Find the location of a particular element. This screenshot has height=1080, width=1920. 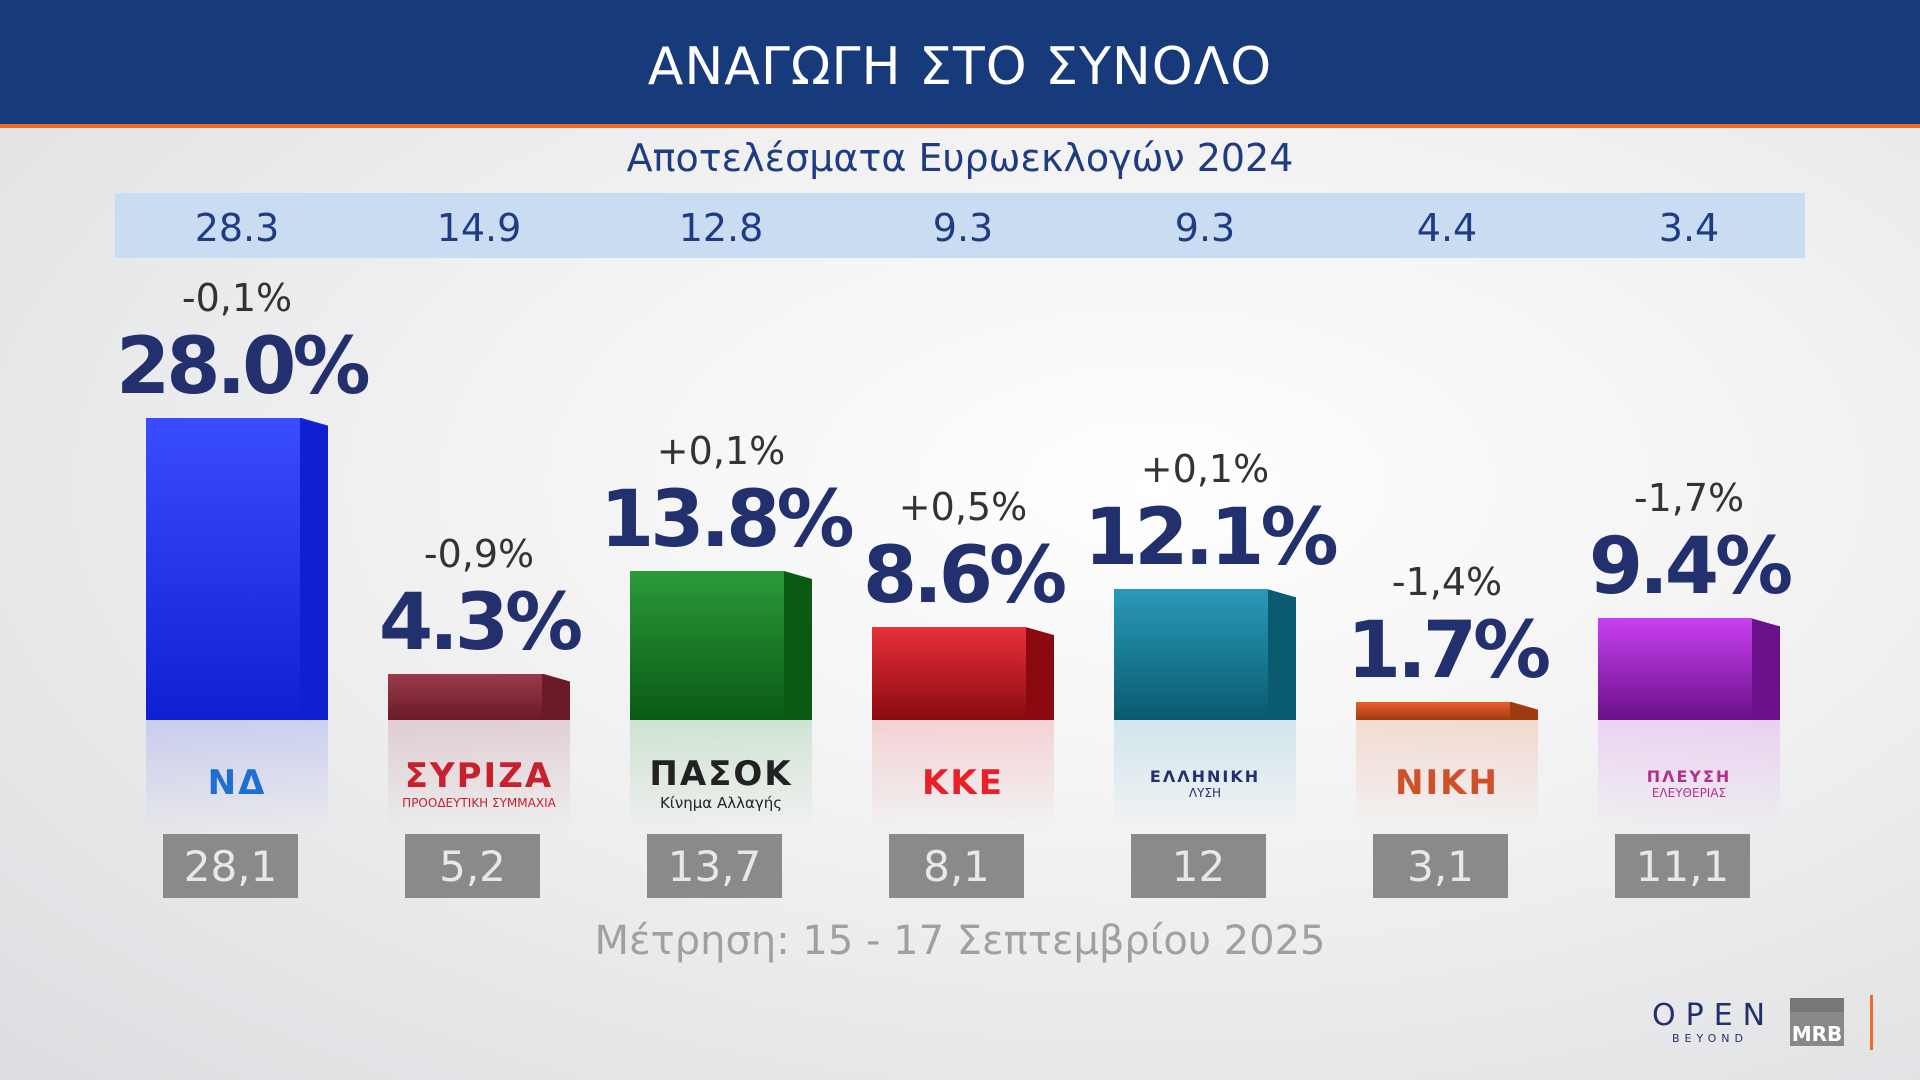

party-column: 12.1% +0,1% ΕΛΛΗΝΙΚΗ ΛΥΣΗ 12 is located at coordinates (1220, 540).